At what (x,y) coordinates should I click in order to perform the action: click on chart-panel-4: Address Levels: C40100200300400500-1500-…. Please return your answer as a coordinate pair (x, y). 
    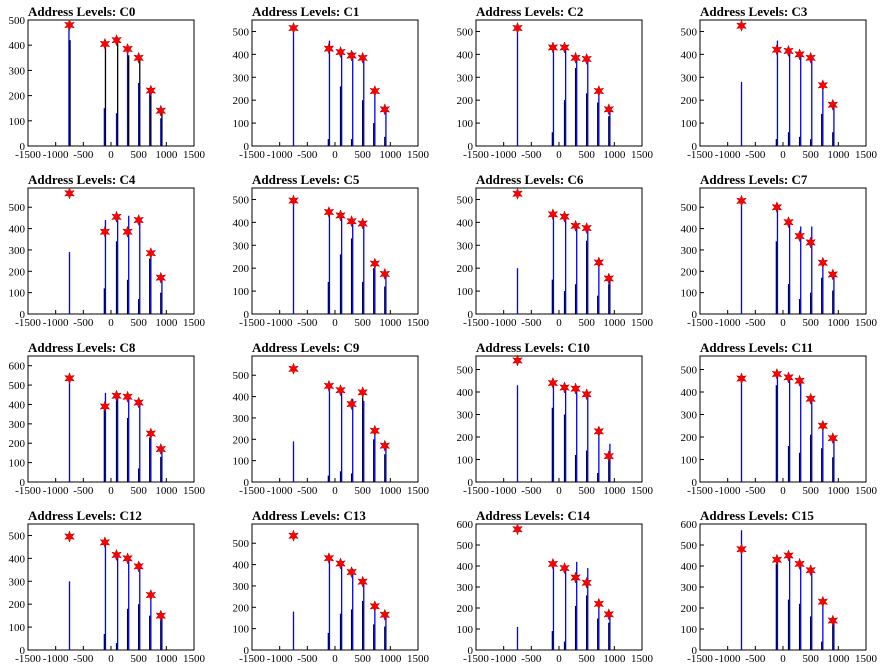
    Looking at the image, I should click on (107, 250).